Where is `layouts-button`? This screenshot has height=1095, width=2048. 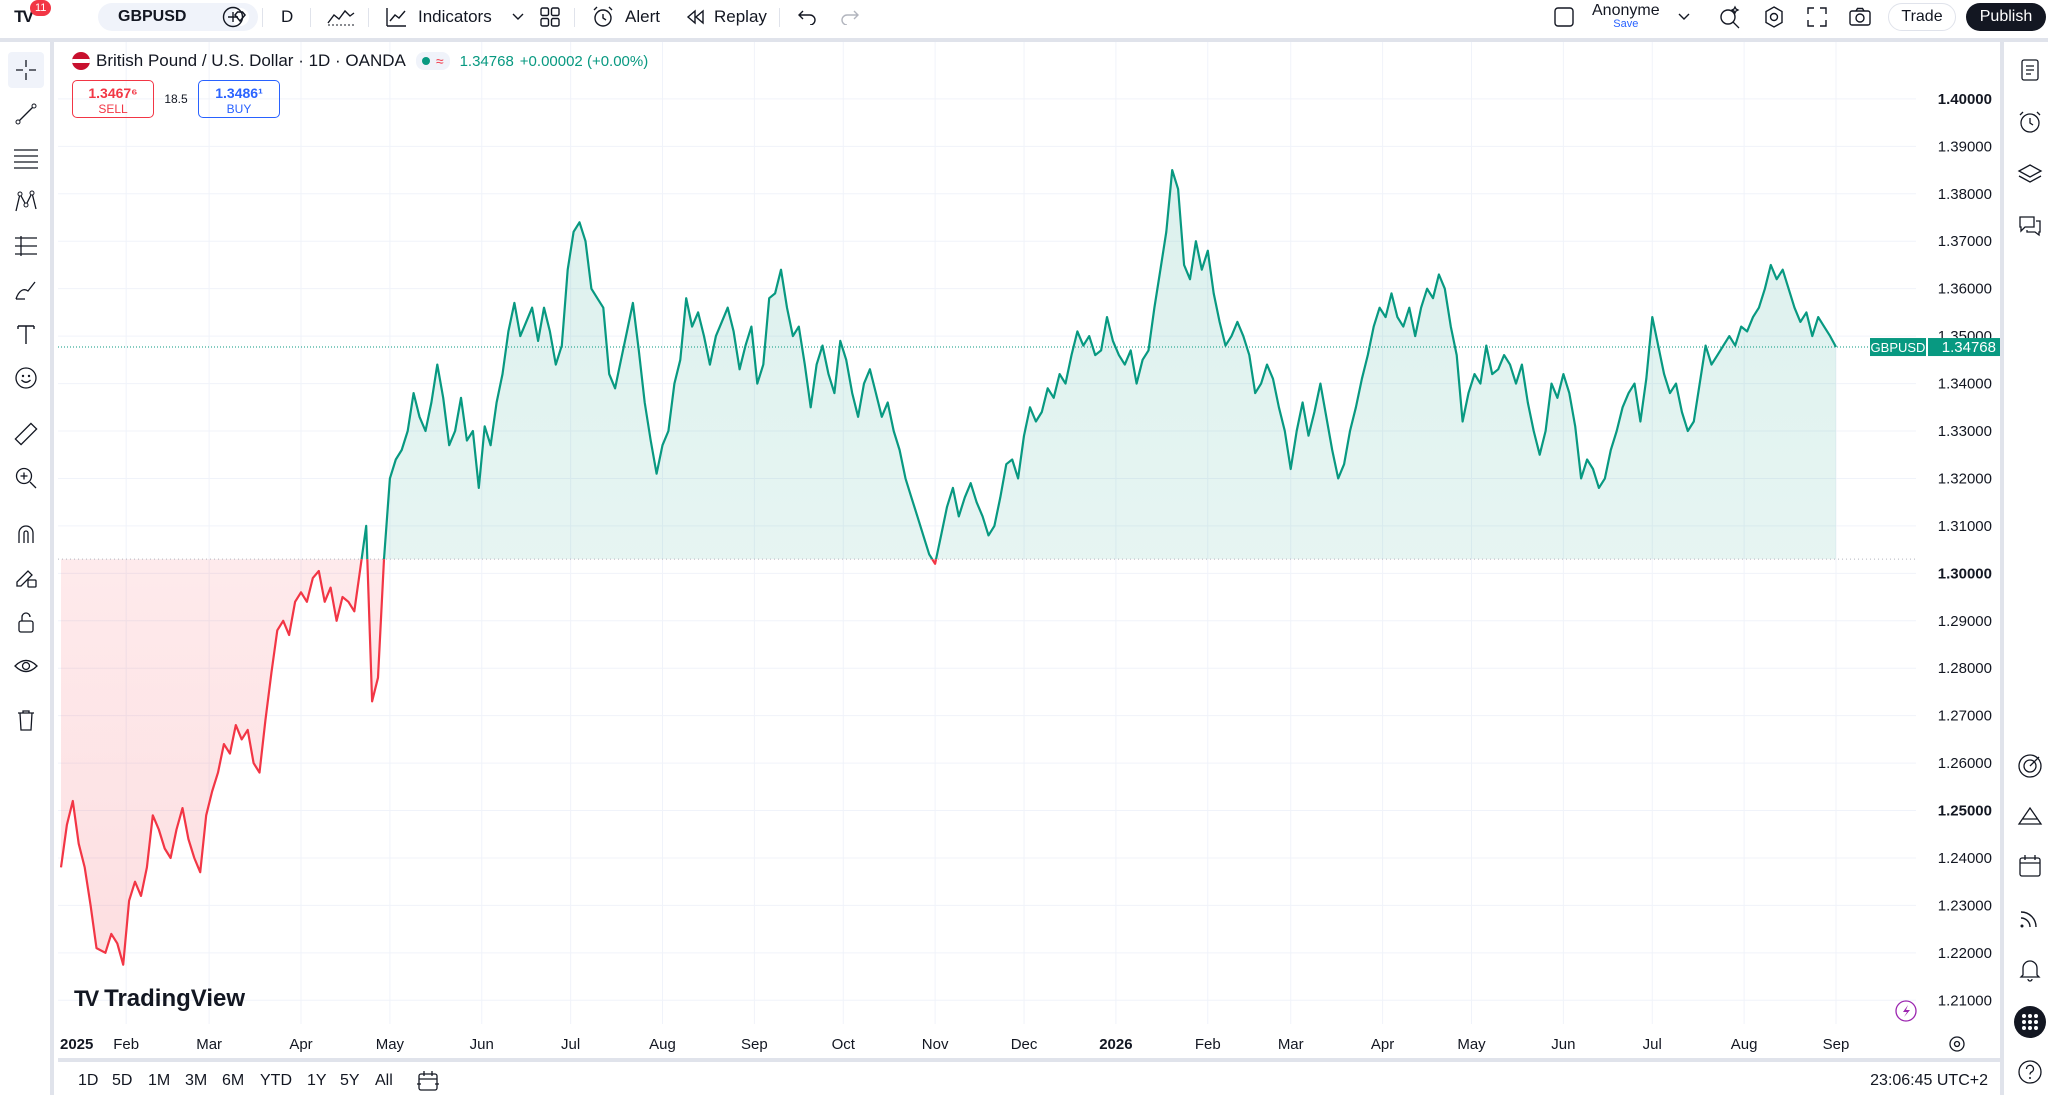 layouts-button is located at coordinates (550, 17).